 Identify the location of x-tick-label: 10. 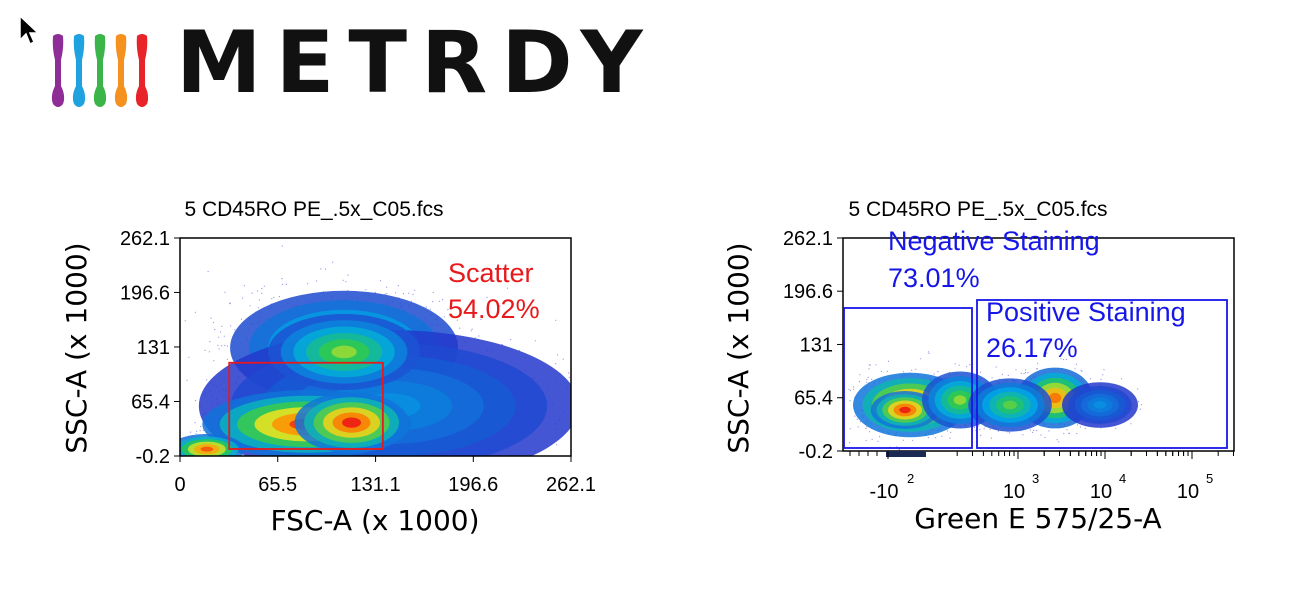
(1188, 492).